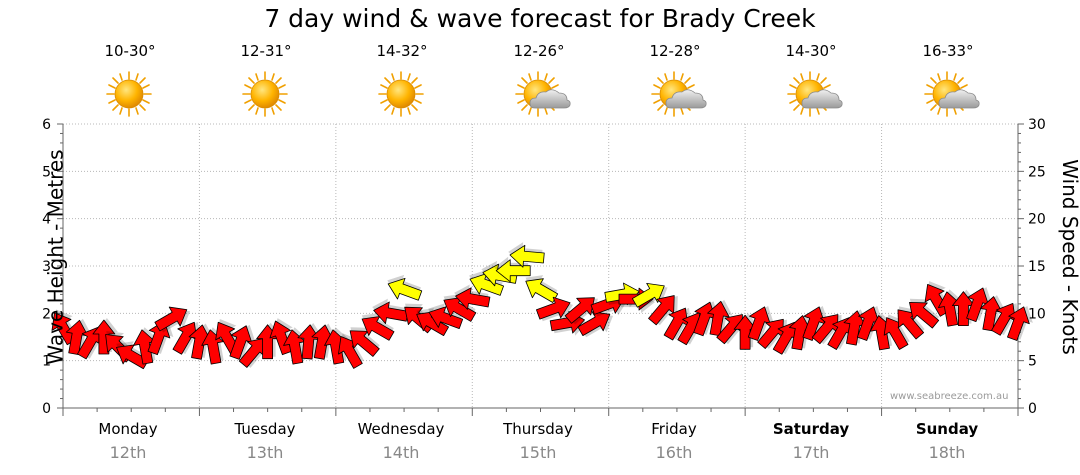  Describe the element at coordinates (1037, 267) in the screenshot. I see `y-tick-label-right: 15` at that location.